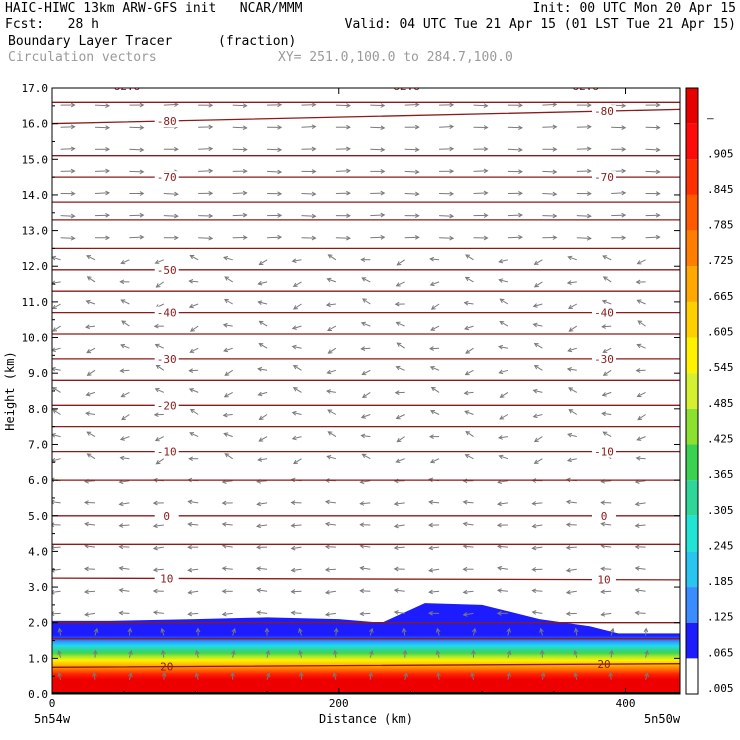 The height and width of the screenshot is (740, 740). I want to click on colorbar-swatch, so click(692, 391).